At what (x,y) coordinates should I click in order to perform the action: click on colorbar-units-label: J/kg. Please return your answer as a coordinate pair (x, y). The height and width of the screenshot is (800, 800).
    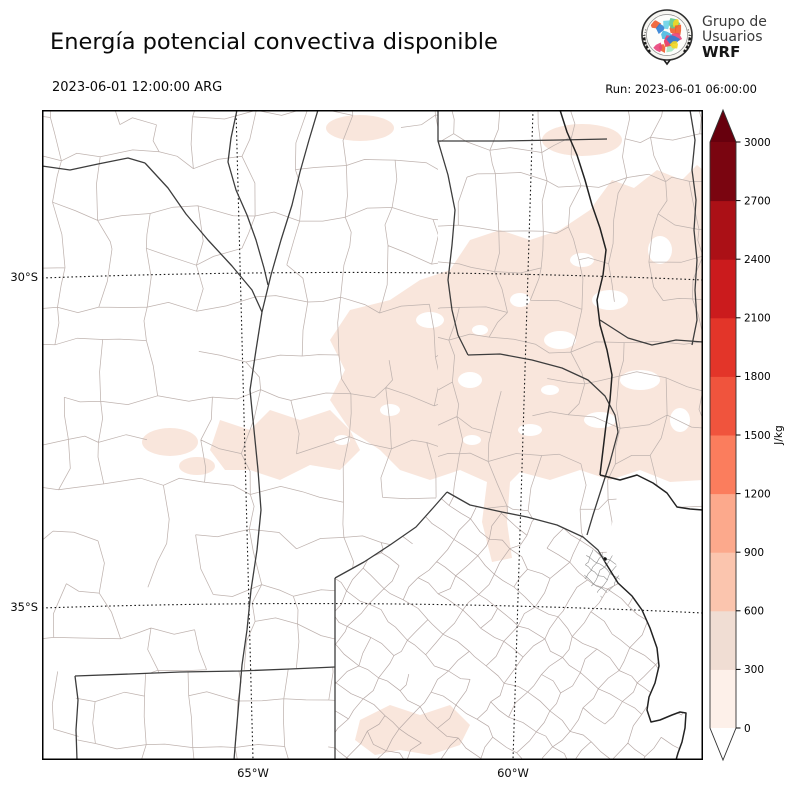
    Looking at the image, I should click on (779, 435).